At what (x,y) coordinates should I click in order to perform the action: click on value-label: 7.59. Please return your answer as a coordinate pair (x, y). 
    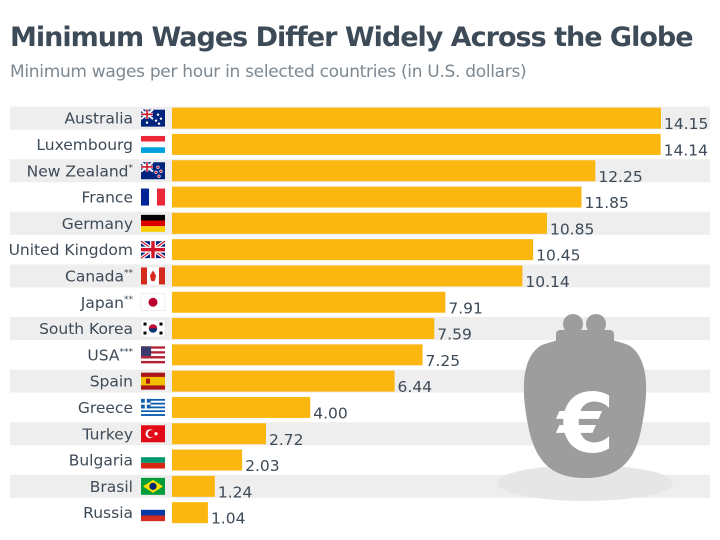
    Looking at the image, I should click on (454, 335).